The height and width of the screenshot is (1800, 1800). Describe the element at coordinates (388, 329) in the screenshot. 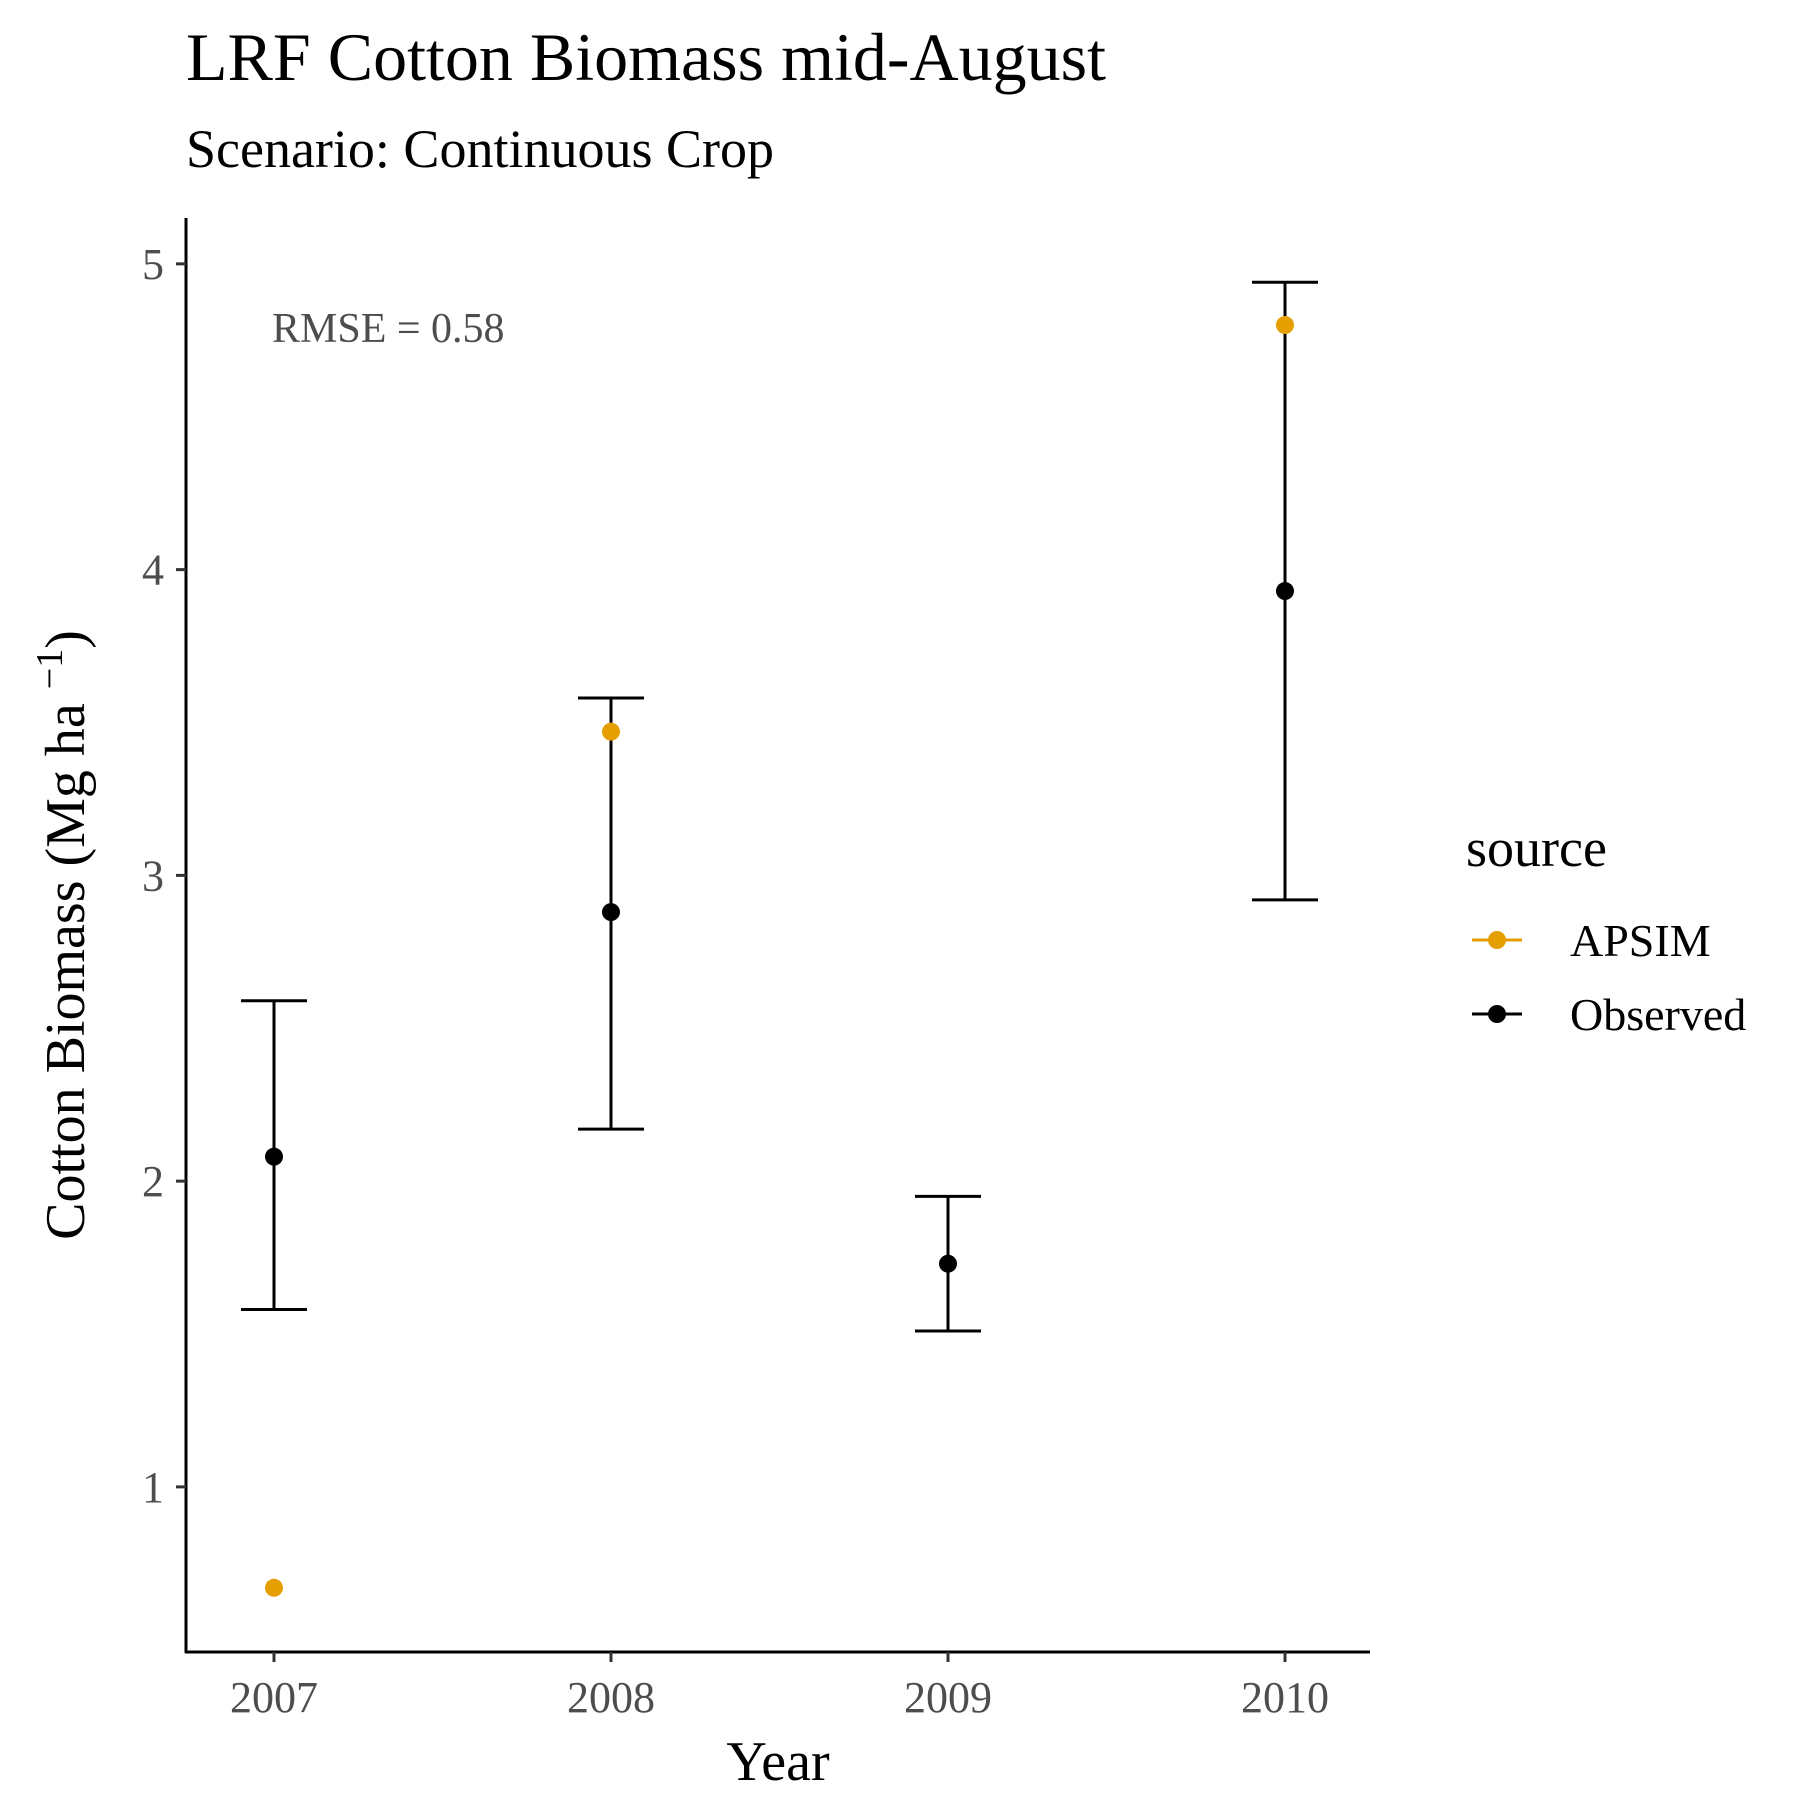

I see `rmse-annotation: RMSE = 0.58` at that location.